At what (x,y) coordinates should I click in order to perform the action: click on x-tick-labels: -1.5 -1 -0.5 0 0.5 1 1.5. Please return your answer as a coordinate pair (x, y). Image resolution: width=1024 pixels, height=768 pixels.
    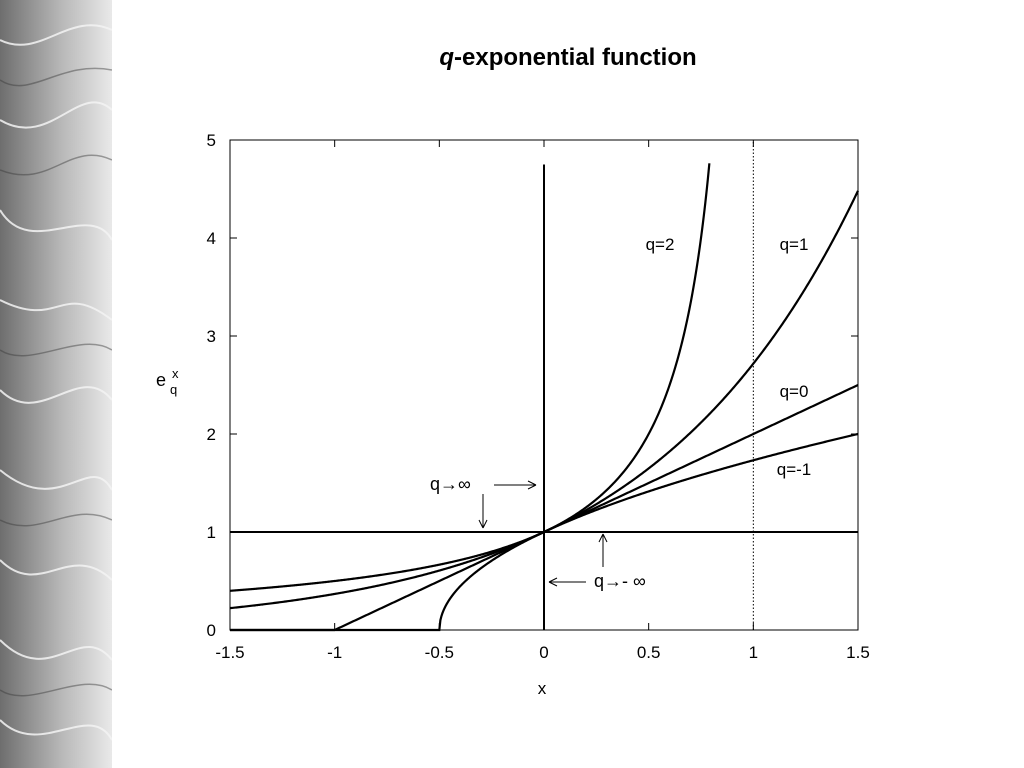
    Looking at the image, I should click on (542, 652).